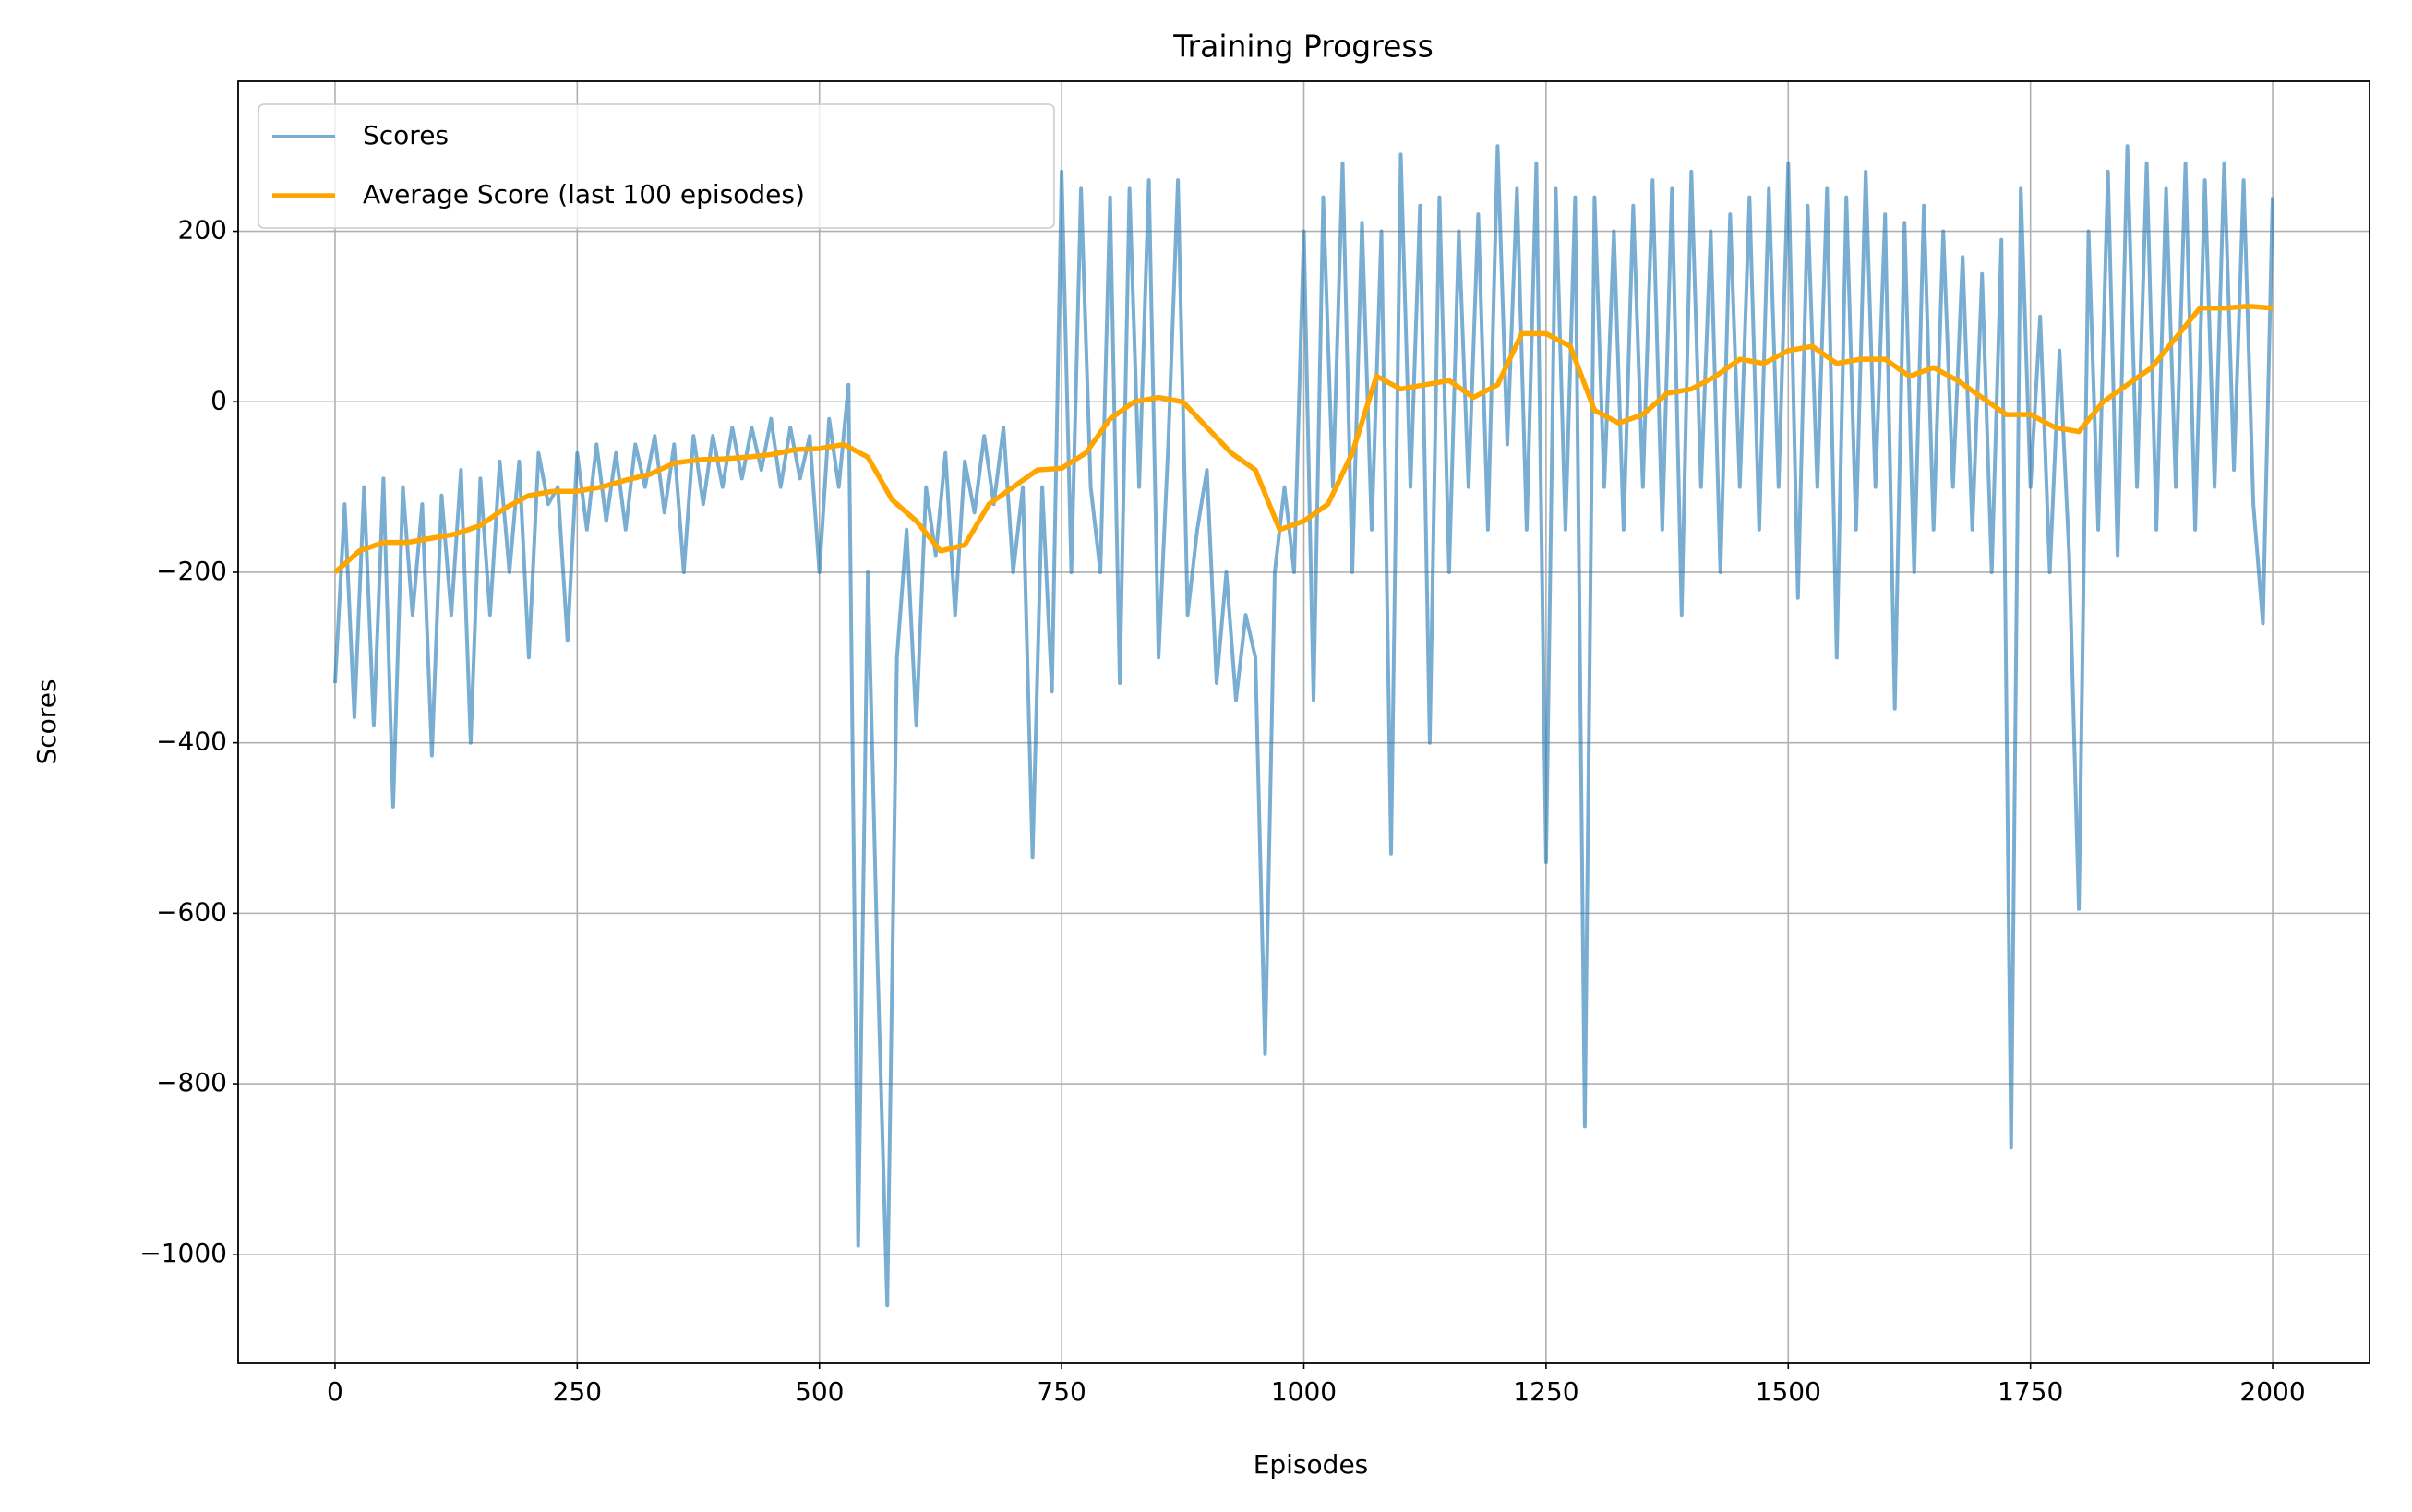  Describe the element at coordinates (1545, 1391) in the screenshot. I see `x-tick-label: 1250` at that location.